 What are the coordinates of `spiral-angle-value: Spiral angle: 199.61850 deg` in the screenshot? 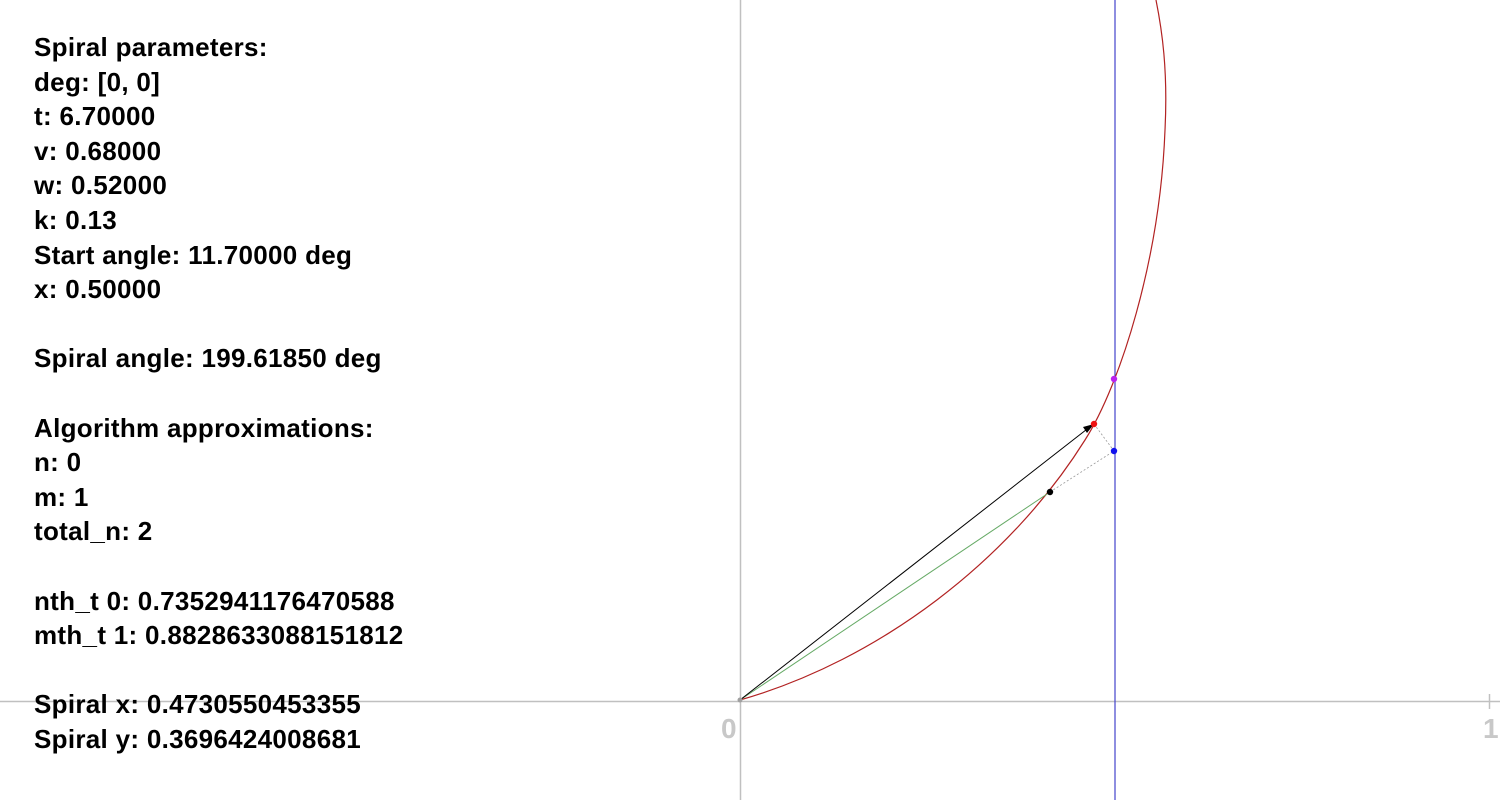 It's located at (208, 358).